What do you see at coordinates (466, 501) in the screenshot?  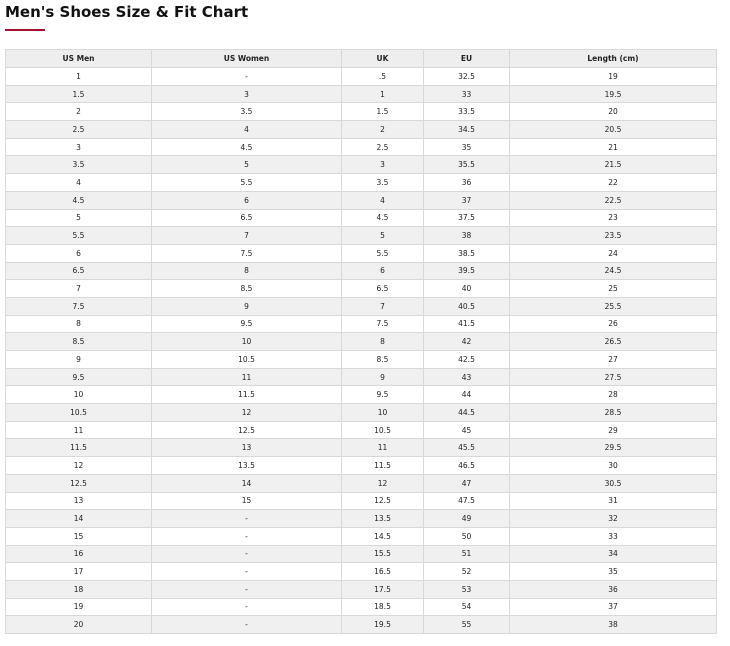 I see `table-cell: 47.5` at bounding box center [466, 501].